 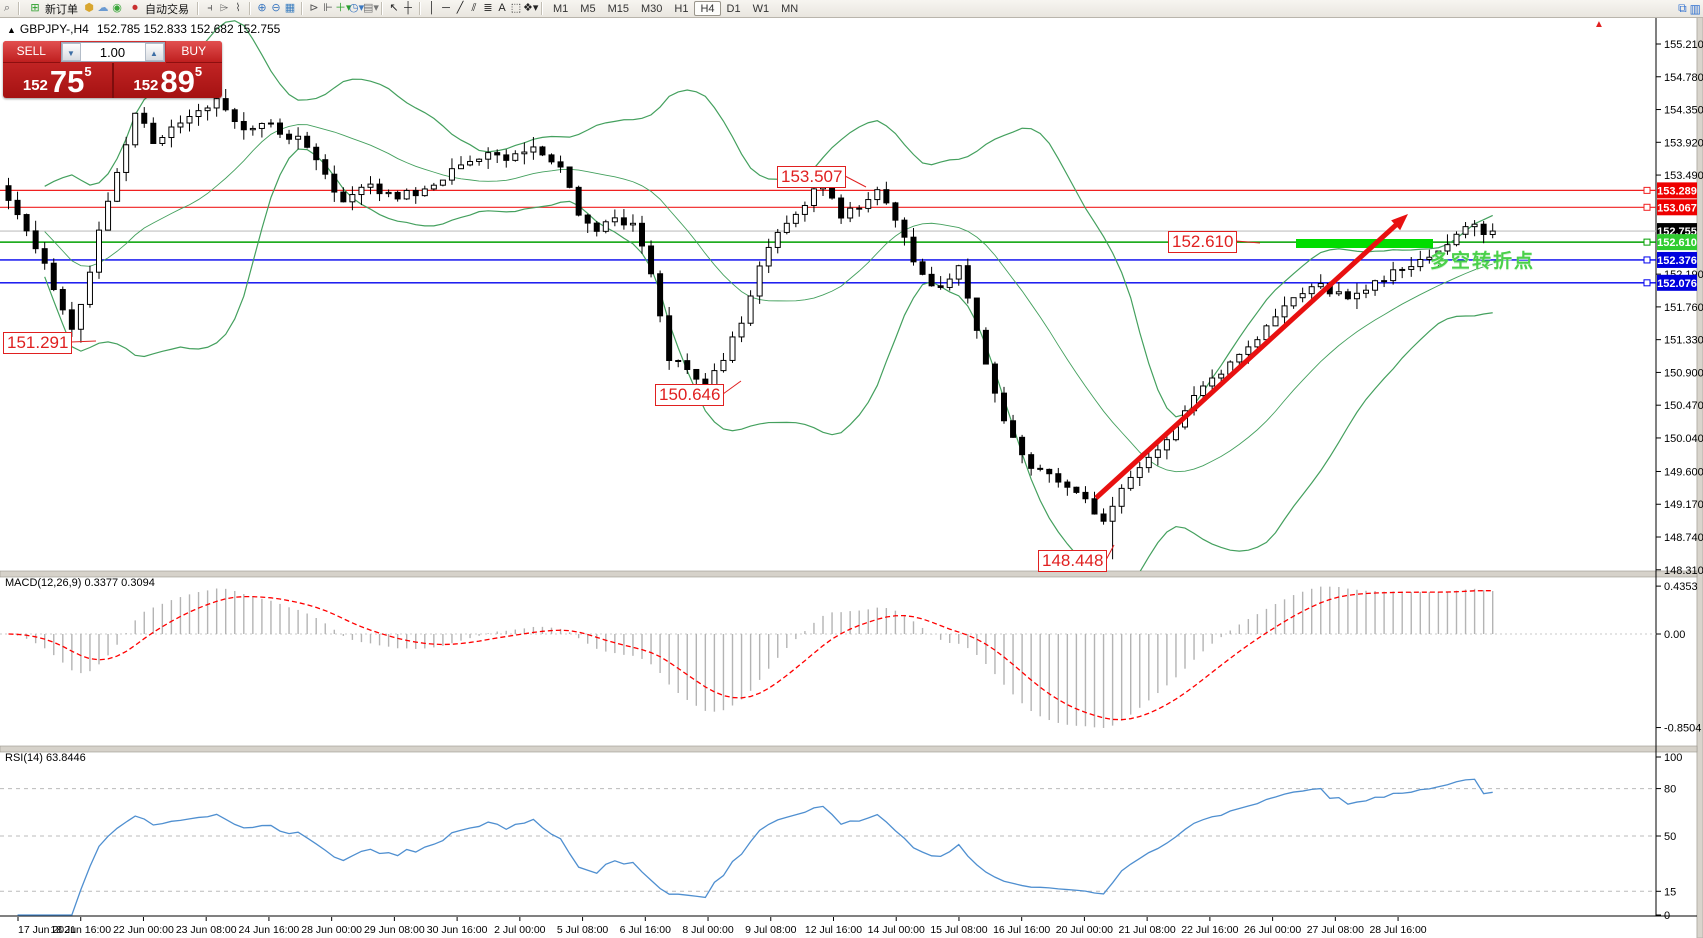 I want to click on date-label: 30 Jun 16:00, so click(x=457, y=930).